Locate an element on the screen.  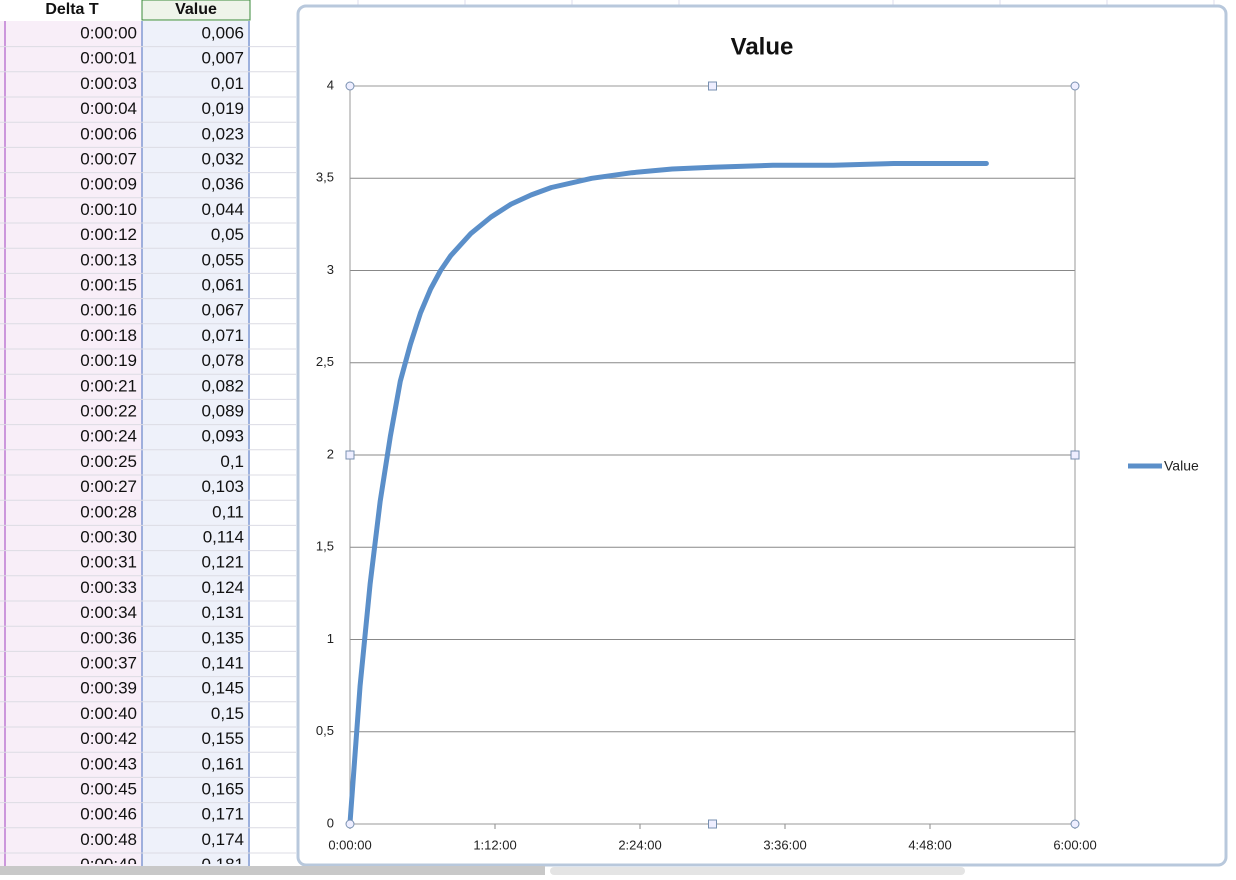
cell: 0,15 is located at coordinates (227, 713).